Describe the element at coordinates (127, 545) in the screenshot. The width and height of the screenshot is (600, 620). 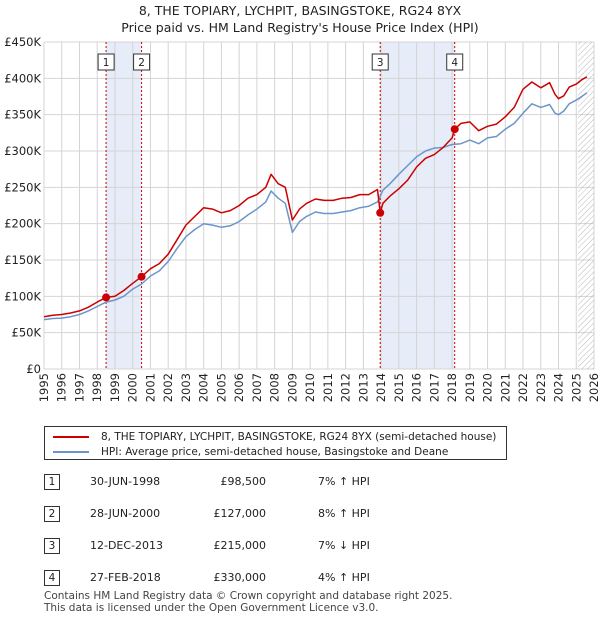
I see `transaction-date: 12-DEC-2013` at that location.